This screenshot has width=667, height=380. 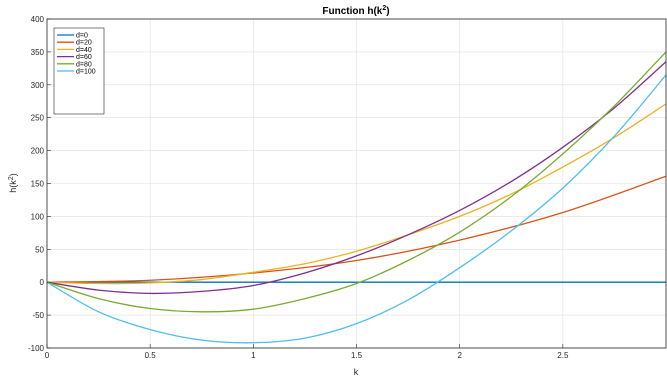 I want to click on legend-entry: d=20, so click(x=84, y=43).